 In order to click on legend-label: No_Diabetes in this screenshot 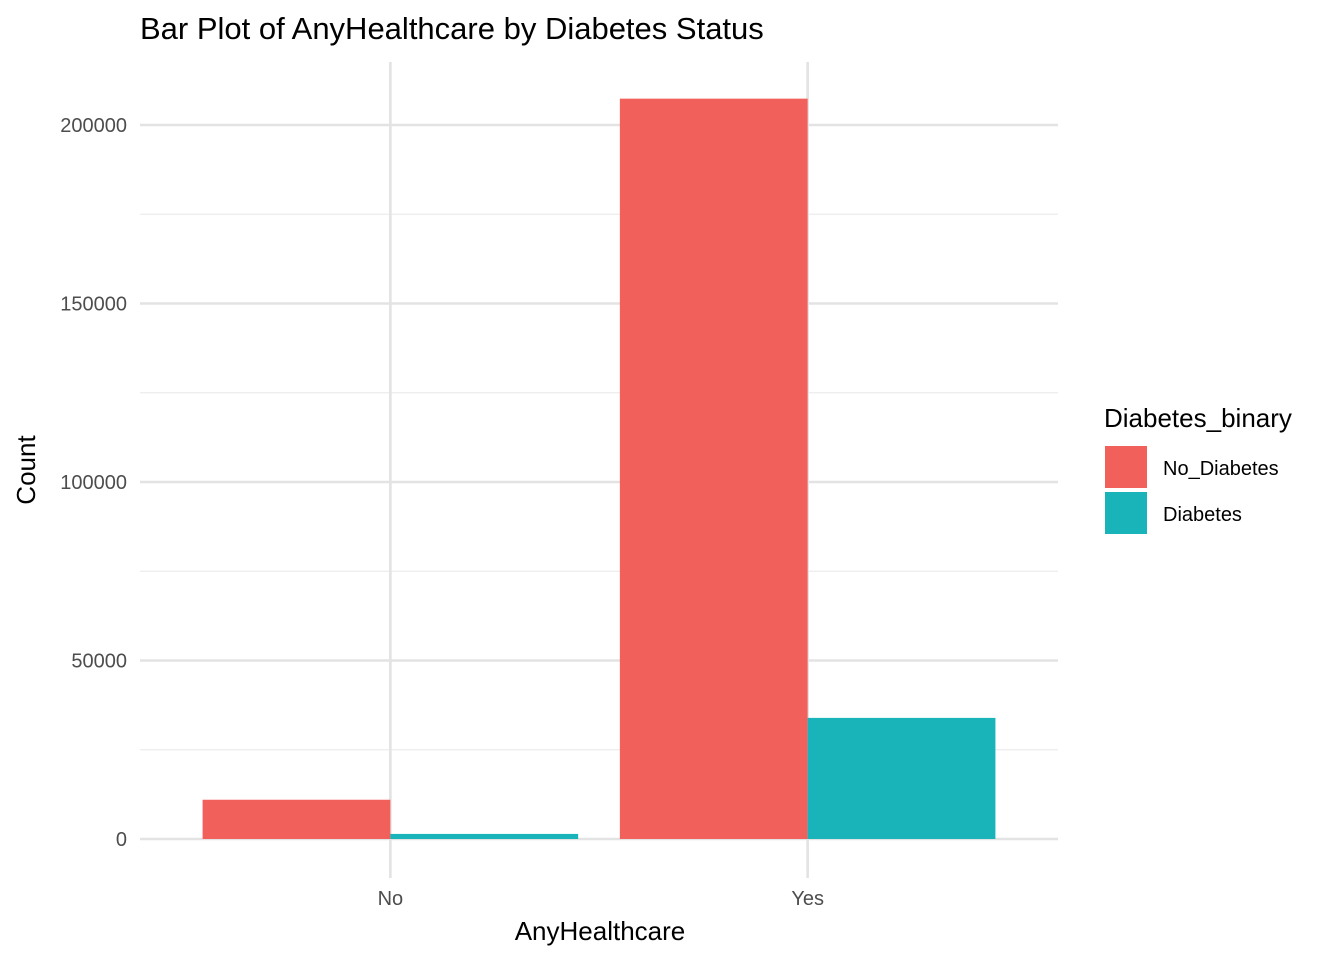, I will do `click(1221, 469)`.